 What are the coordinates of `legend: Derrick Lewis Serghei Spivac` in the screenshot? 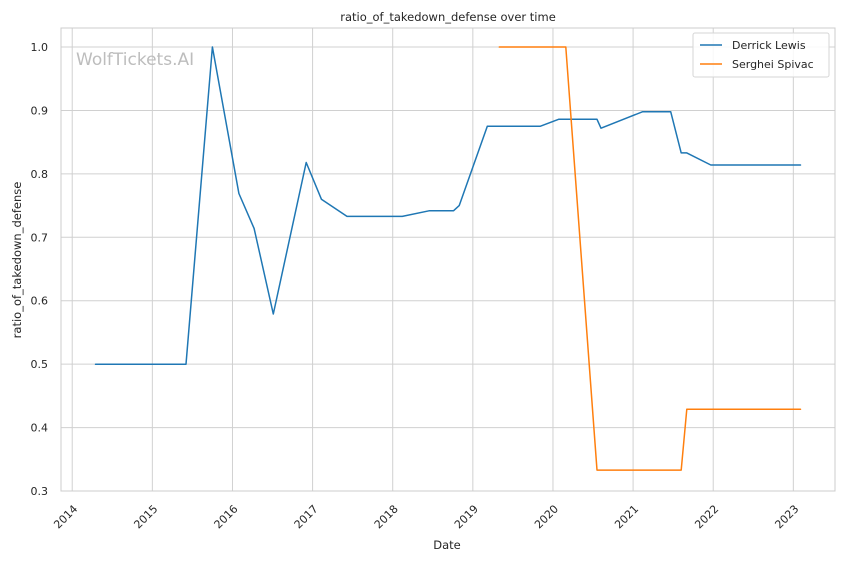 It's located at (761, 55).